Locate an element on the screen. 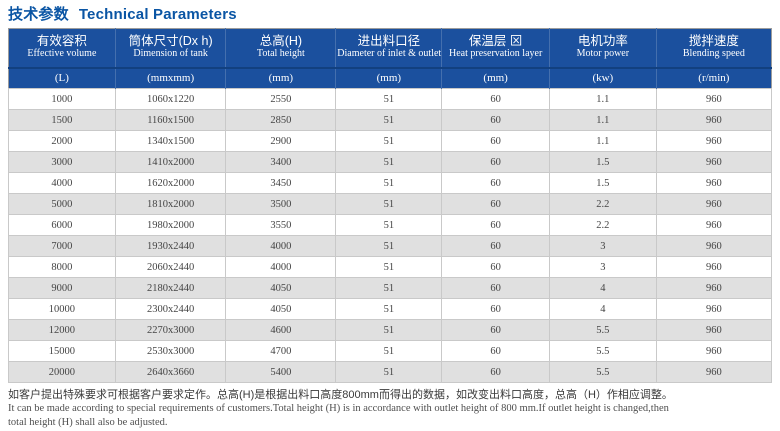 This screenshot has height=431, width=780. col-header-en: Dimension of tank is located at coordinates (170, 54).